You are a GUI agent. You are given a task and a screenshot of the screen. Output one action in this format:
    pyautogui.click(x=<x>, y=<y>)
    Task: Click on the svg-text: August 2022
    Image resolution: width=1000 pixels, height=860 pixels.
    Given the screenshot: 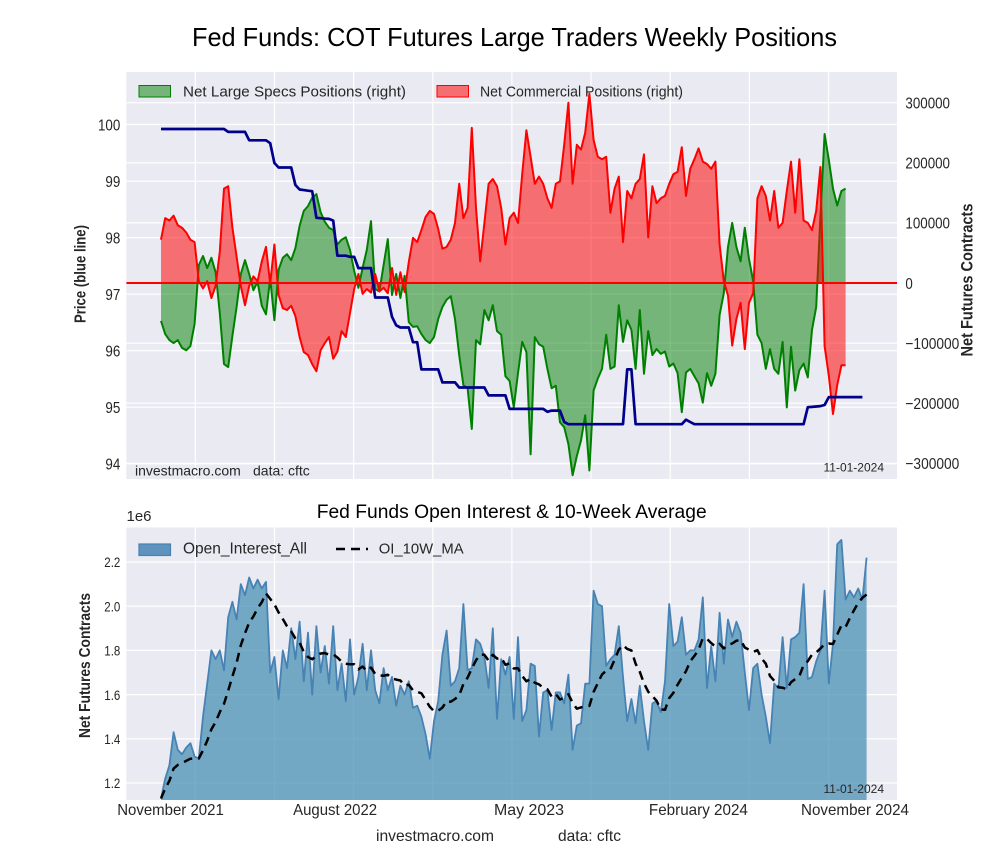 What is the action you would take?
    pyautogui.click(x=335, y=810)
    